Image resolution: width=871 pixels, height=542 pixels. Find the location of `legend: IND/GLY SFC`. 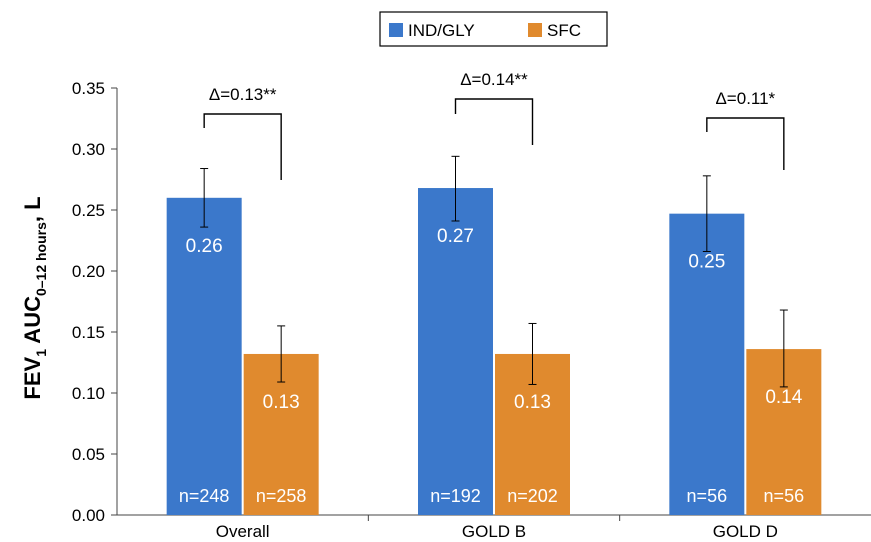

legend: IND/GLY SFC is located at coordinates (493, 29).